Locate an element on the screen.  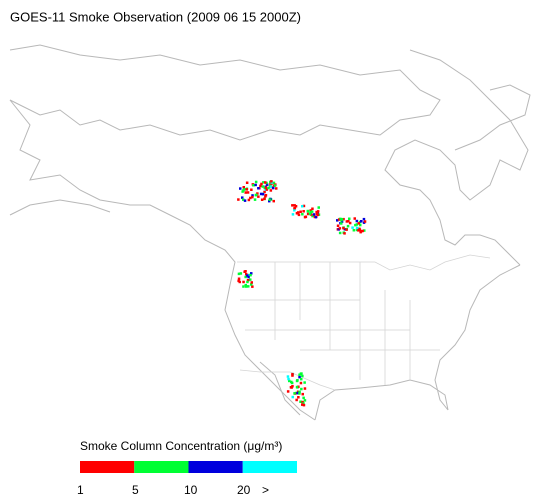
legend-label: Smoke Column Concentration (μg/m³) is located at coordinates (181, 446).